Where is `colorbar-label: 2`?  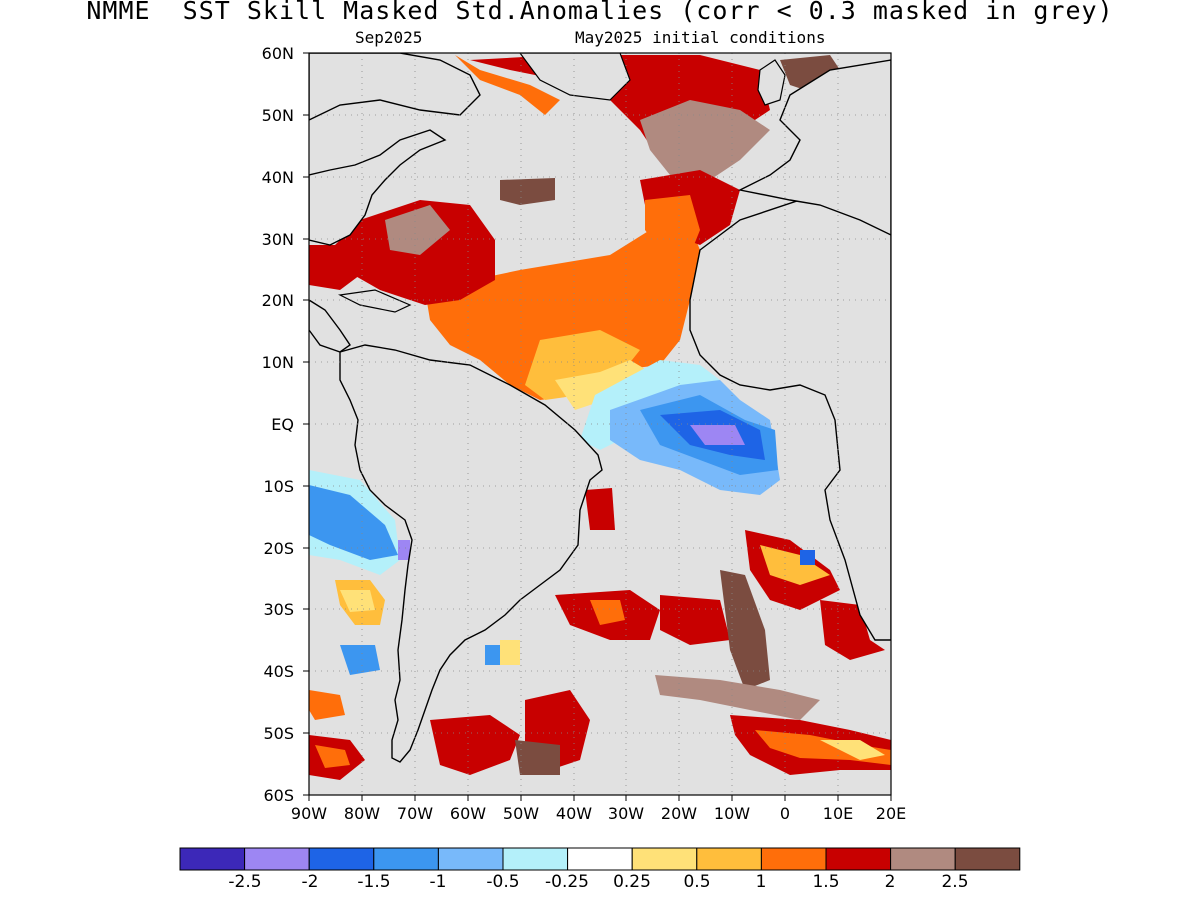 colorbar-label: 2 is located at coordinates (890, 882).